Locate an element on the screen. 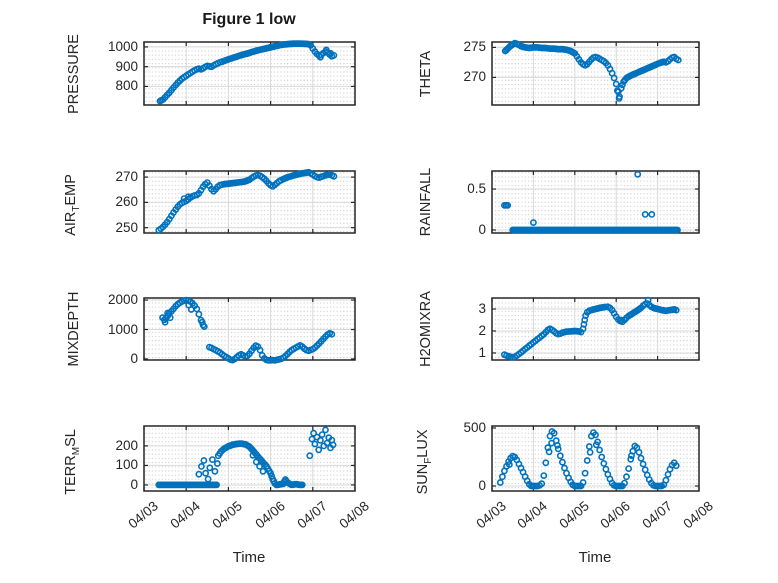 The image size is (778, 583). y-tick-label: 2 is located at coordinates (482, 330).